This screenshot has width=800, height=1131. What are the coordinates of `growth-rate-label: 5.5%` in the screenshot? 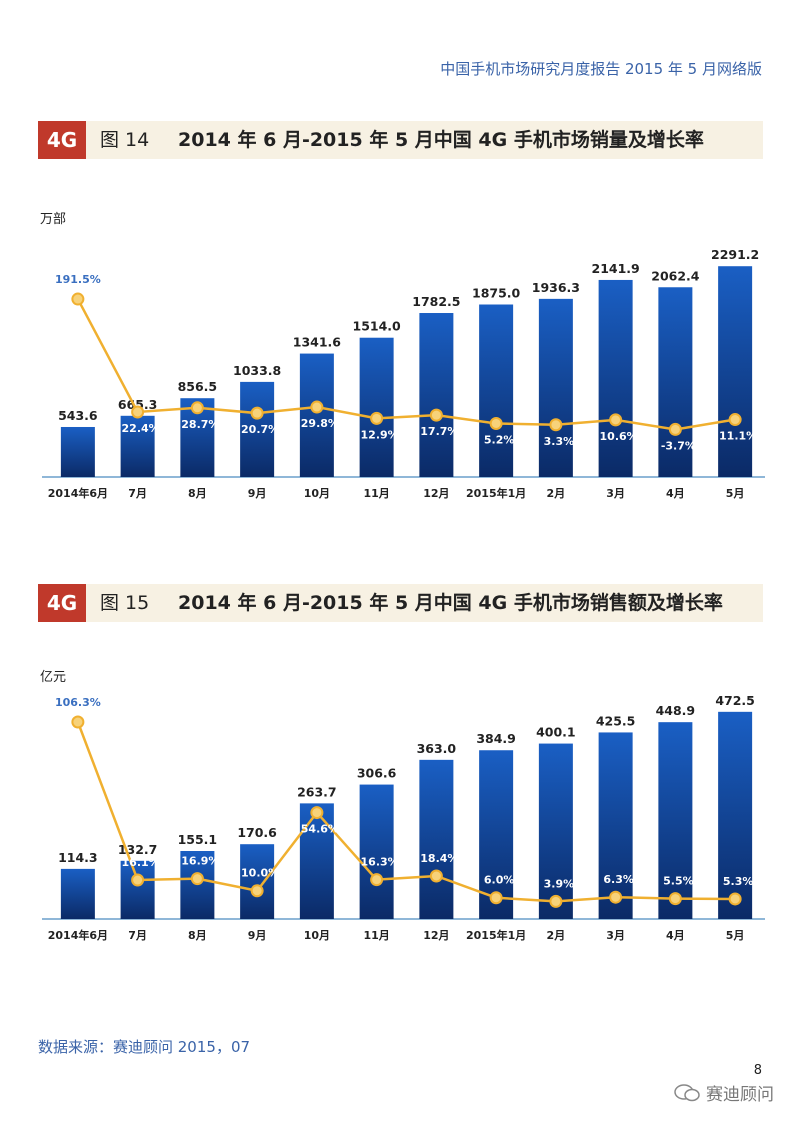 It's located at (678, 881).